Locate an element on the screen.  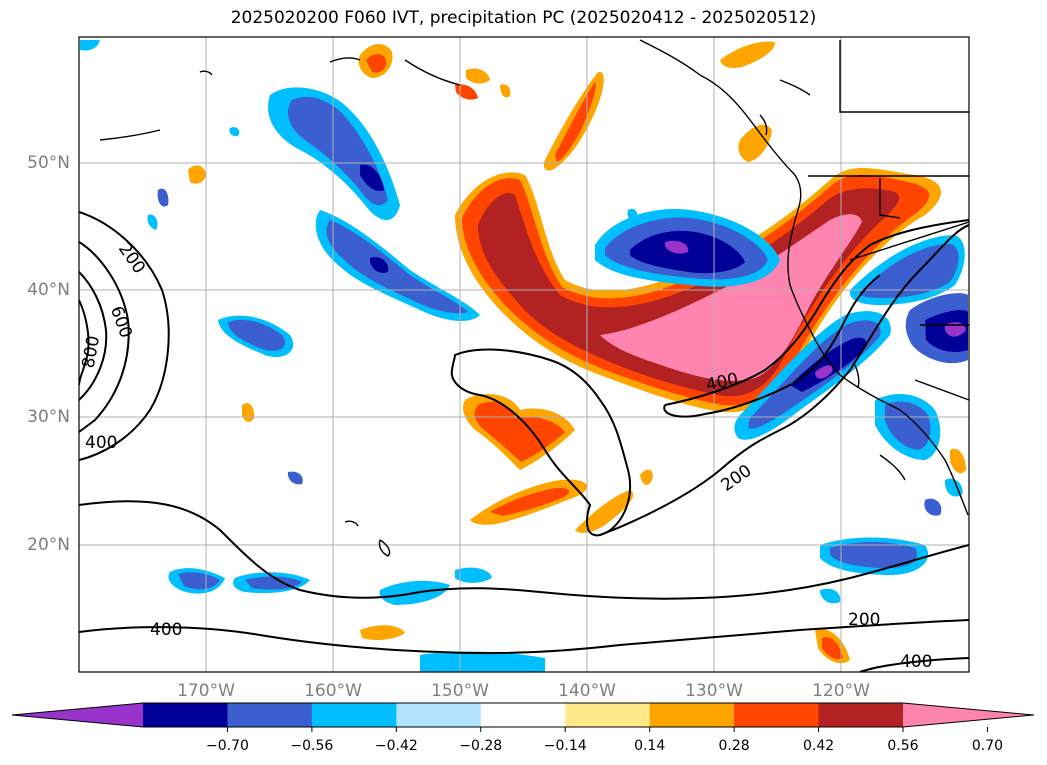
colorbar-tick-label: −0.28 is located at coordinates (481, 746).